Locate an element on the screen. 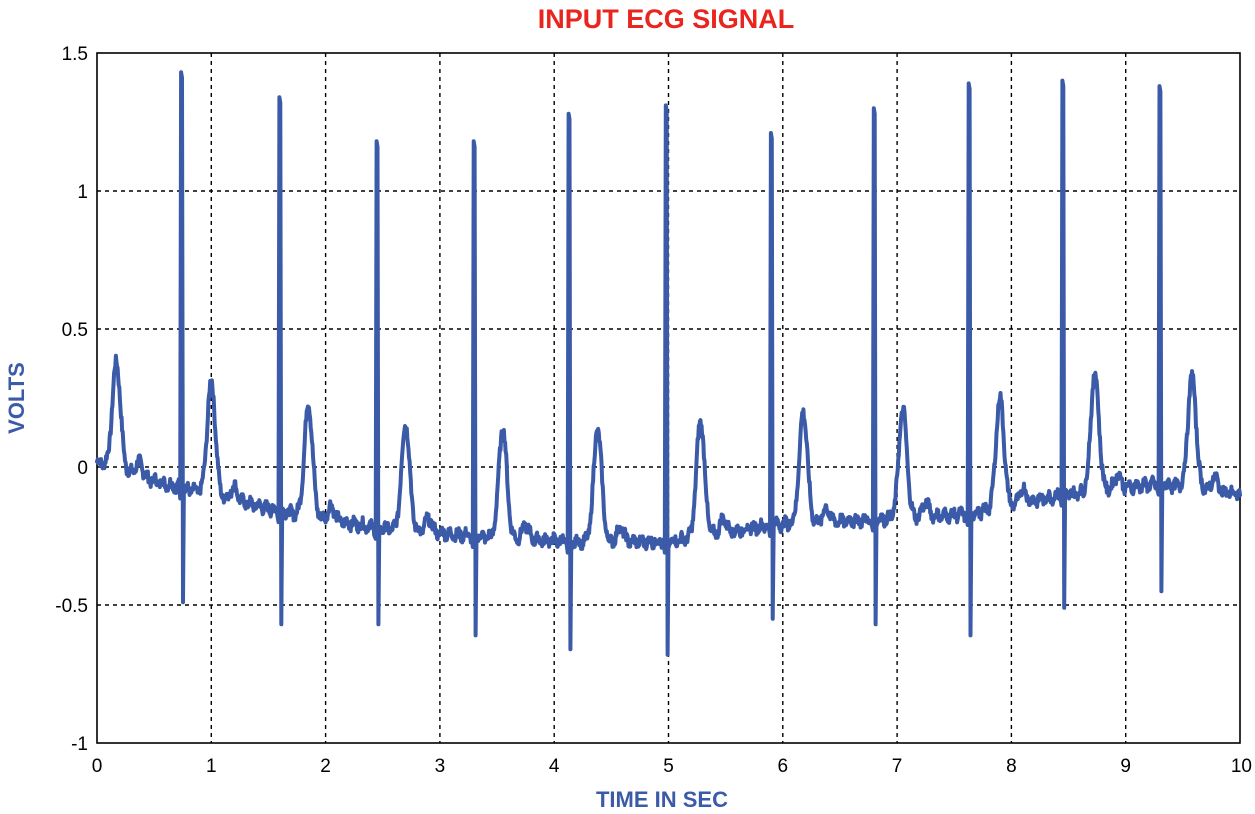  y-tick-label: -1 is located at coordinates (79, 744).